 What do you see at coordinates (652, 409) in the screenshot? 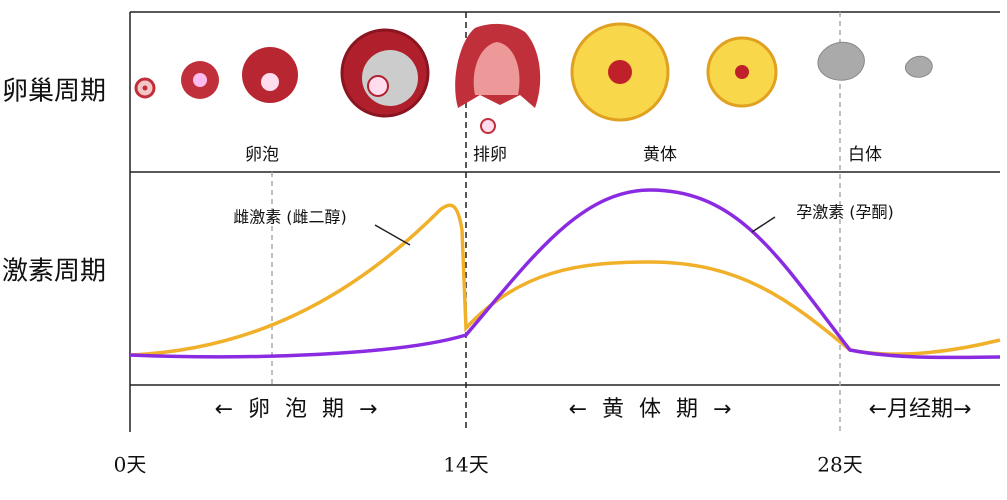
I see `phase-label: ← 黄 体 期 →` at bounding box center [652, 409].